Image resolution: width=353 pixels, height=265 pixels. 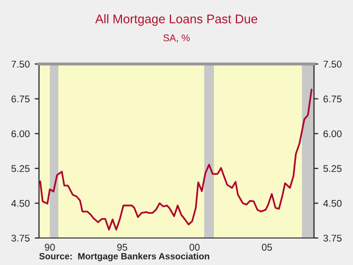 What do you see at coordinates (20, 238) in the screenshot?
I see `y-tick-label: 3.75` at bounding box center [20, 238].